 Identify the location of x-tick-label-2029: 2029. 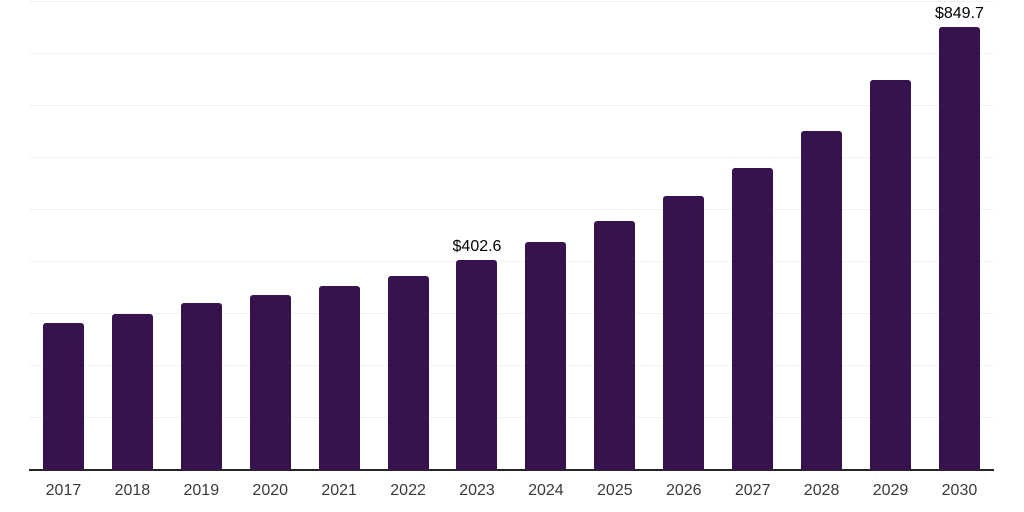
(890, 490).